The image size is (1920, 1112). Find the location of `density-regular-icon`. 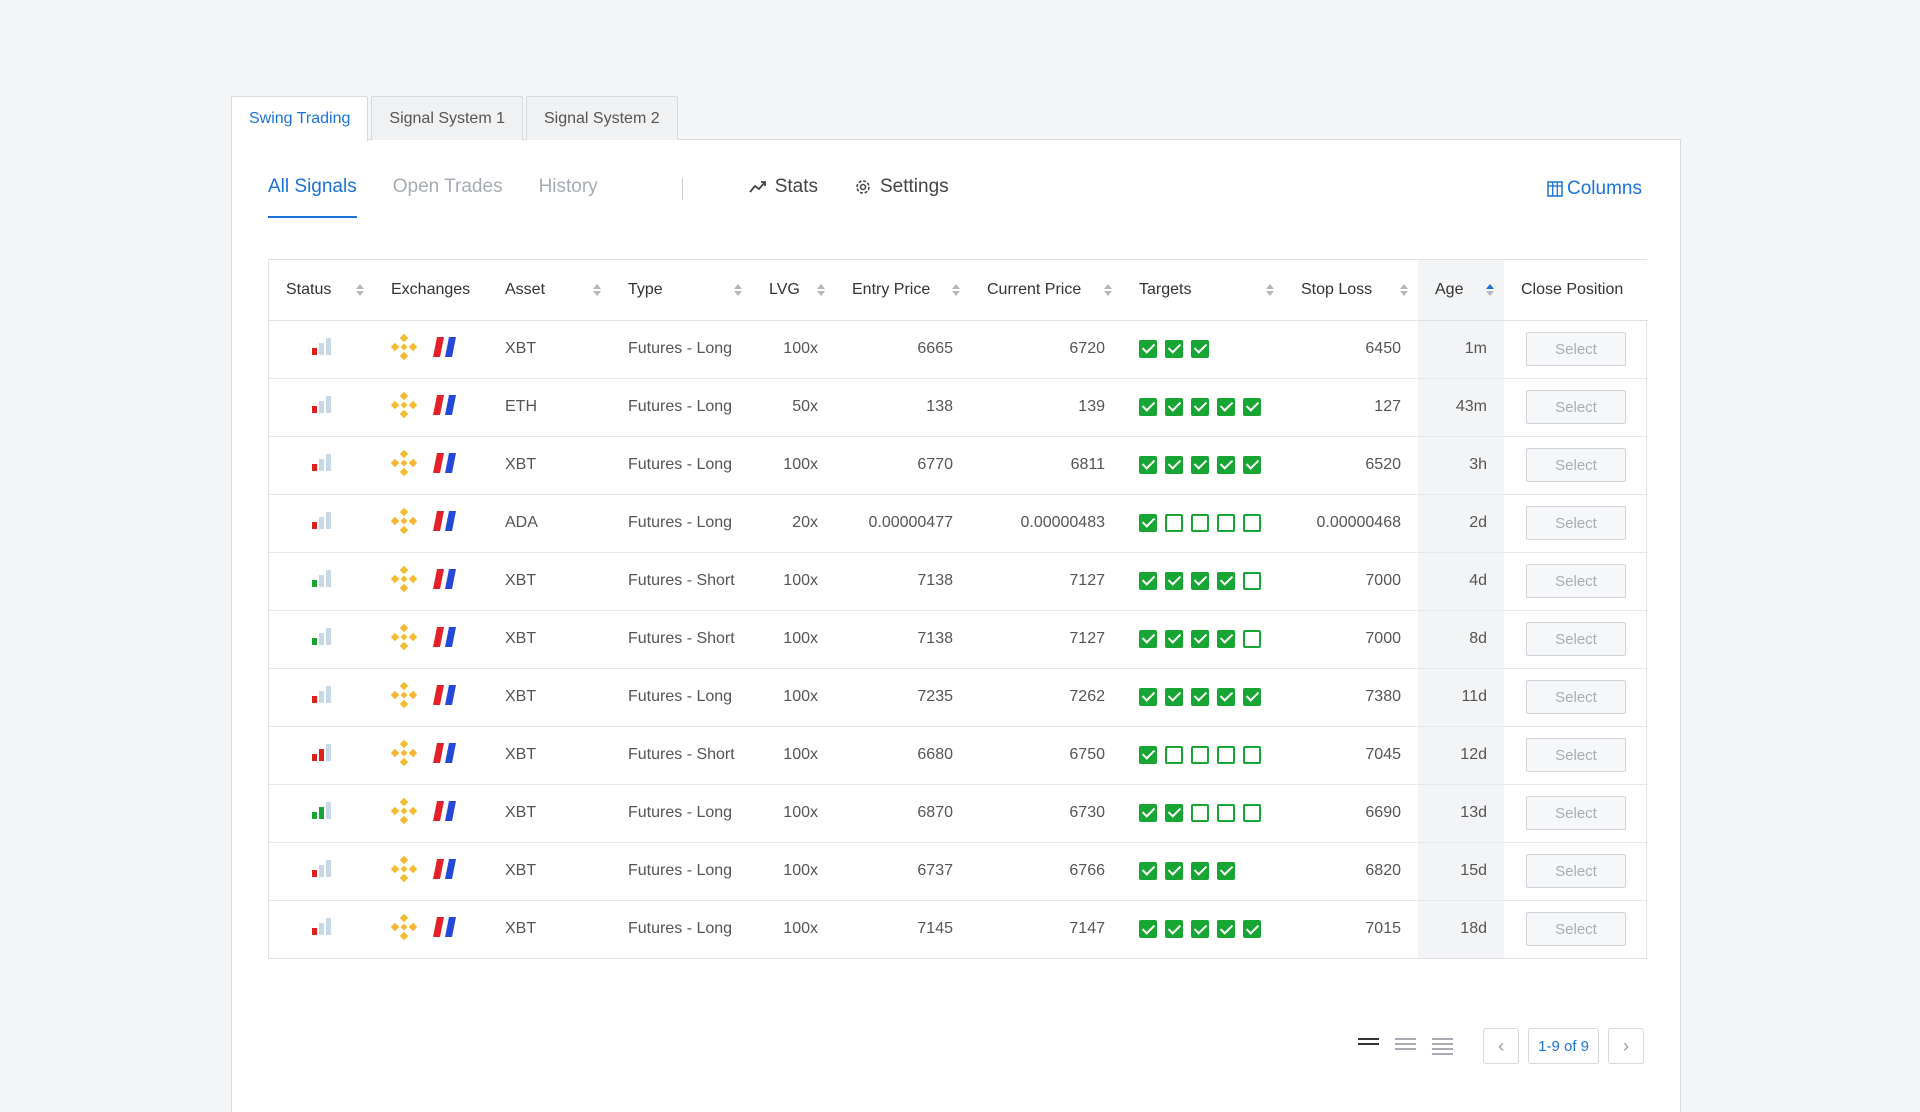

density-regular-icon is located at coordinates (1406, 1046).